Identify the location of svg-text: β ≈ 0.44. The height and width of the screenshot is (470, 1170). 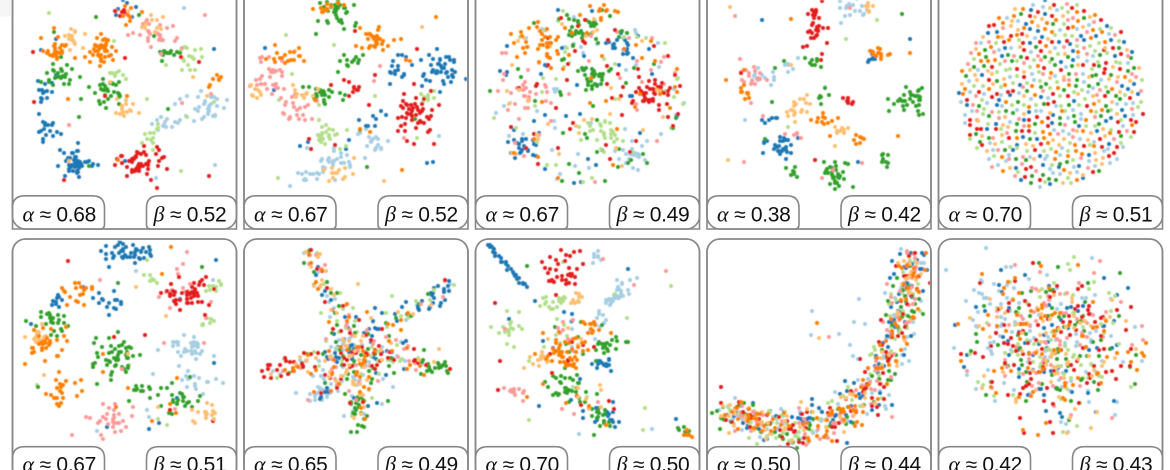
(884, 461).